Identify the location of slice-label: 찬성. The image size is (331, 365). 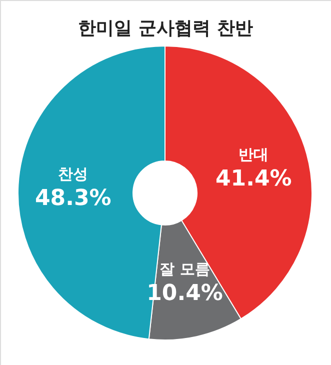
(73, 173).